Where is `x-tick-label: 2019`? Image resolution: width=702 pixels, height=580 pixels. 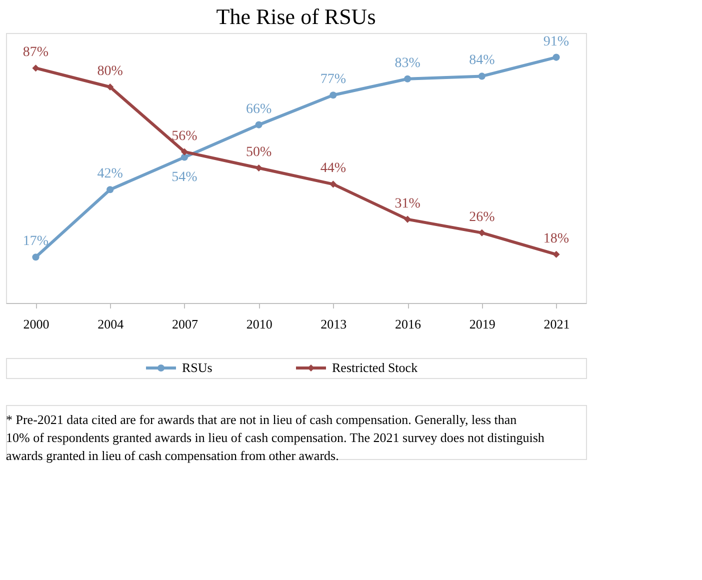 x-tick-label: 2019 is located at coordinates (482, 324).